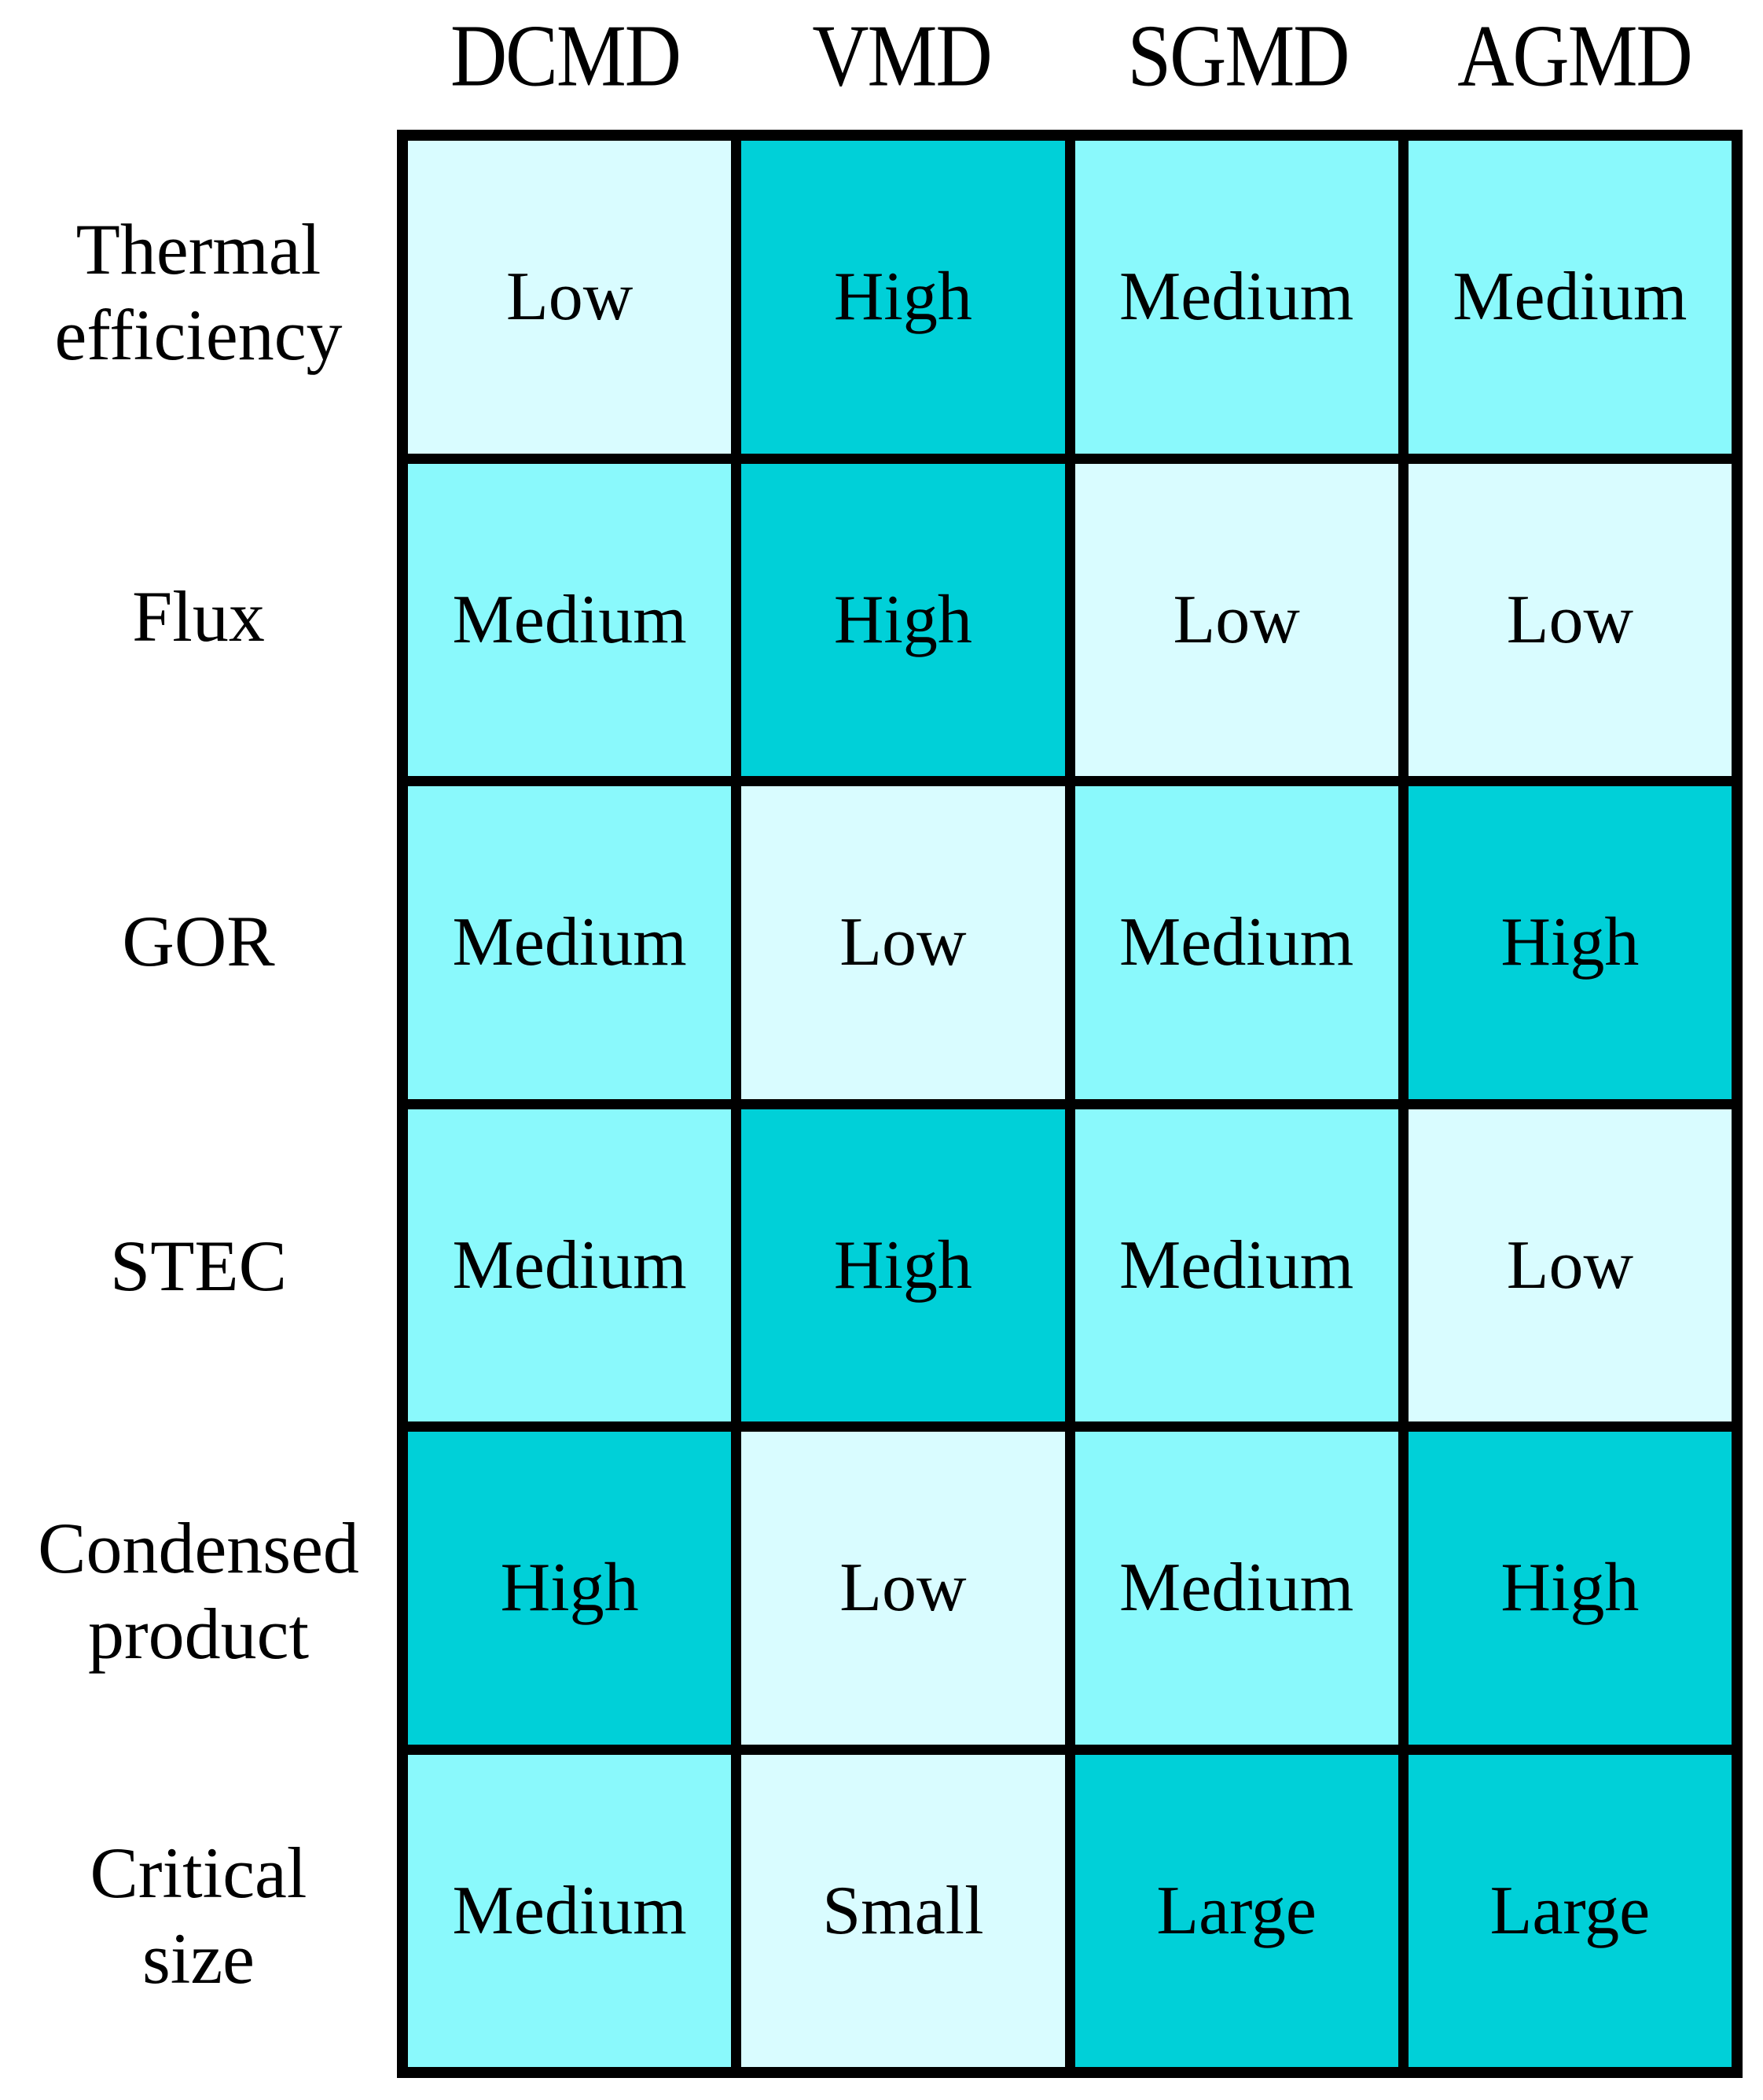 The height and width of the screenshot is (2100, 1763). I want to click on cell-flux-vmd: High, so click(903, 619).